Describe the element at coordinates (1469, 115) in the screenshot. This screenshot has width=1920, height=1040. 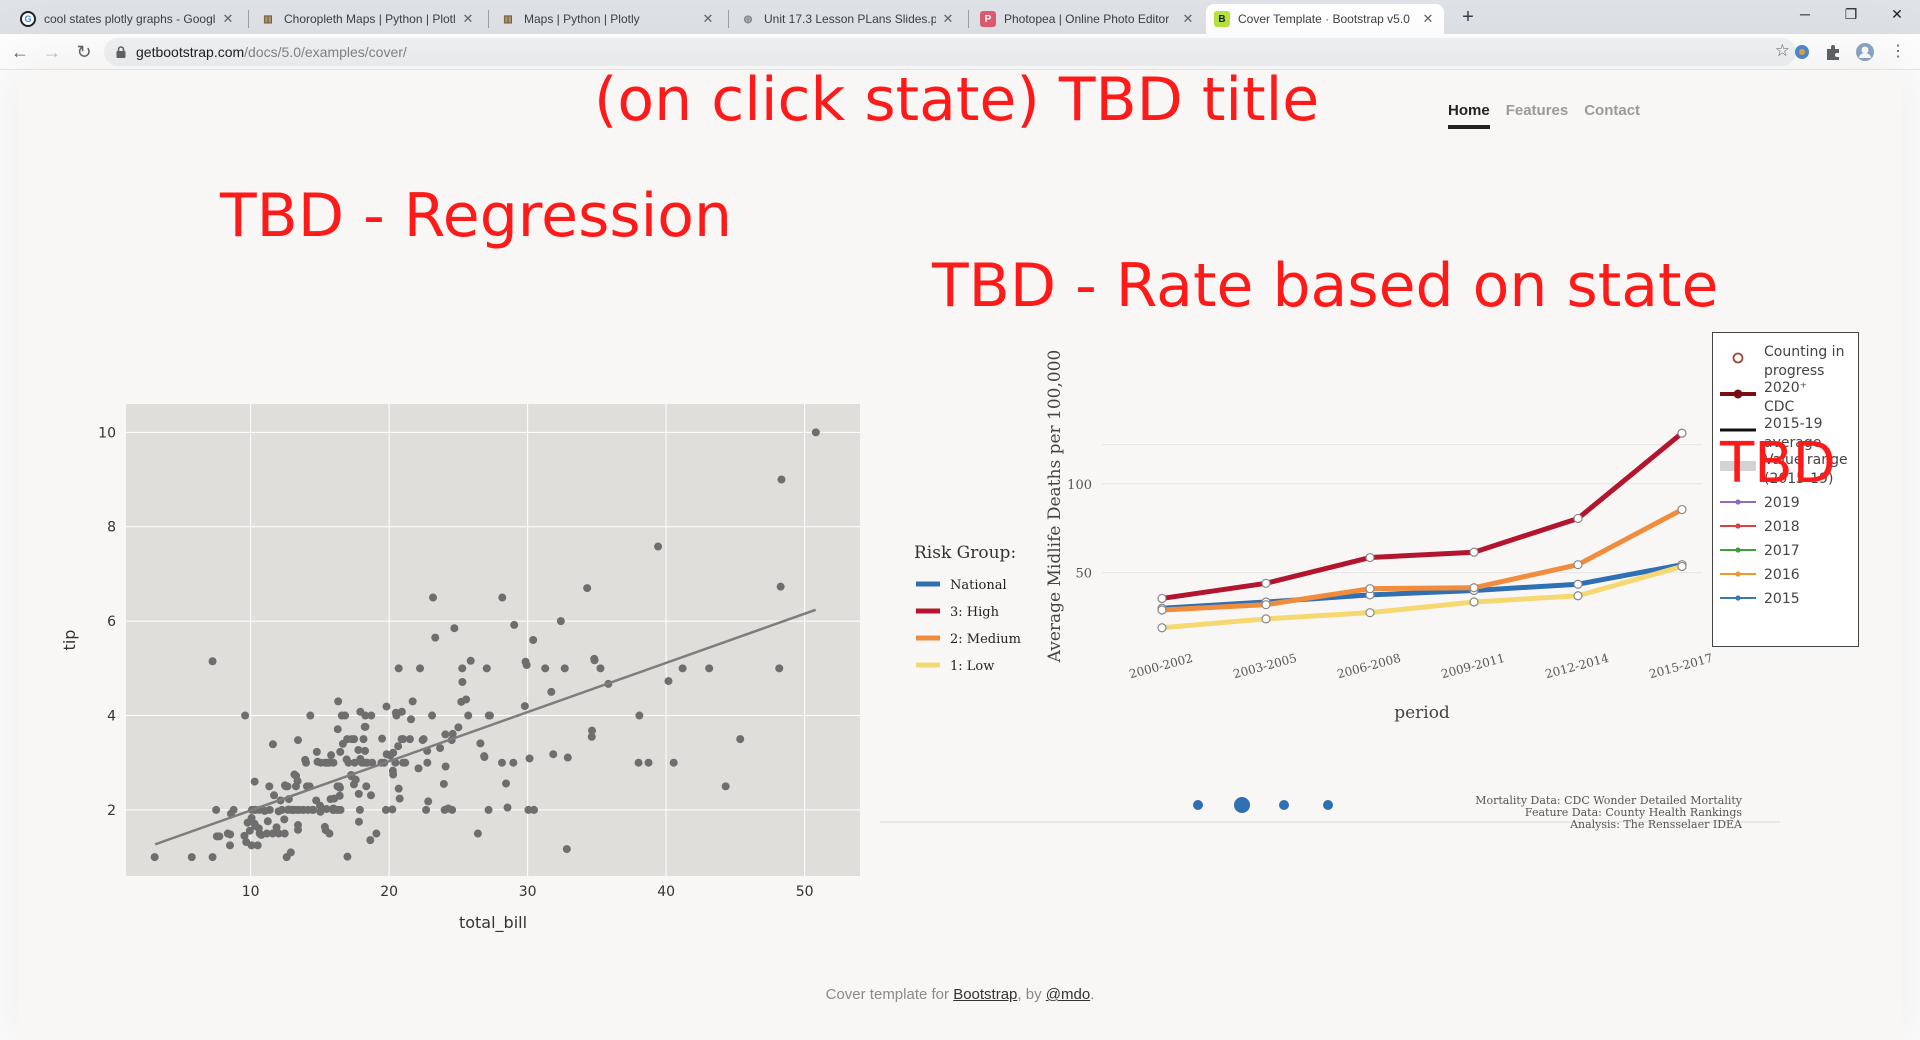
I see `nav-home: Home` at that location.